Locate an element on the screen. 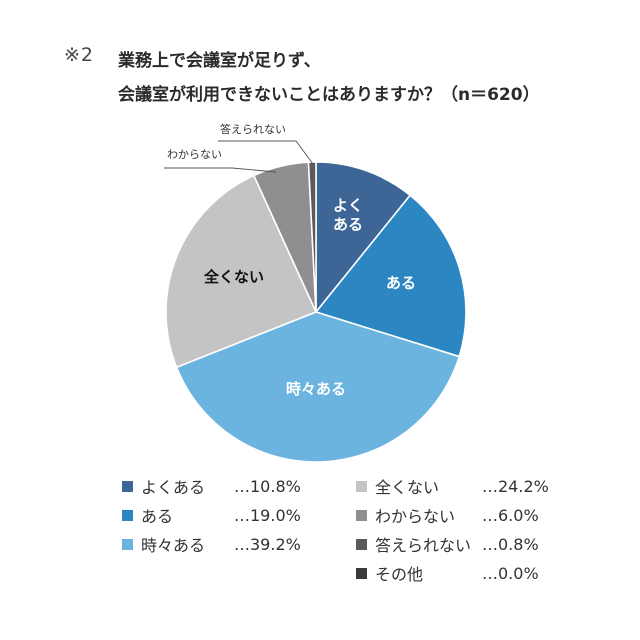 The width and height of the screenshot is (640, 640). legend-item-6: 答えられない …0.8% is located at coordinates (447, 544).